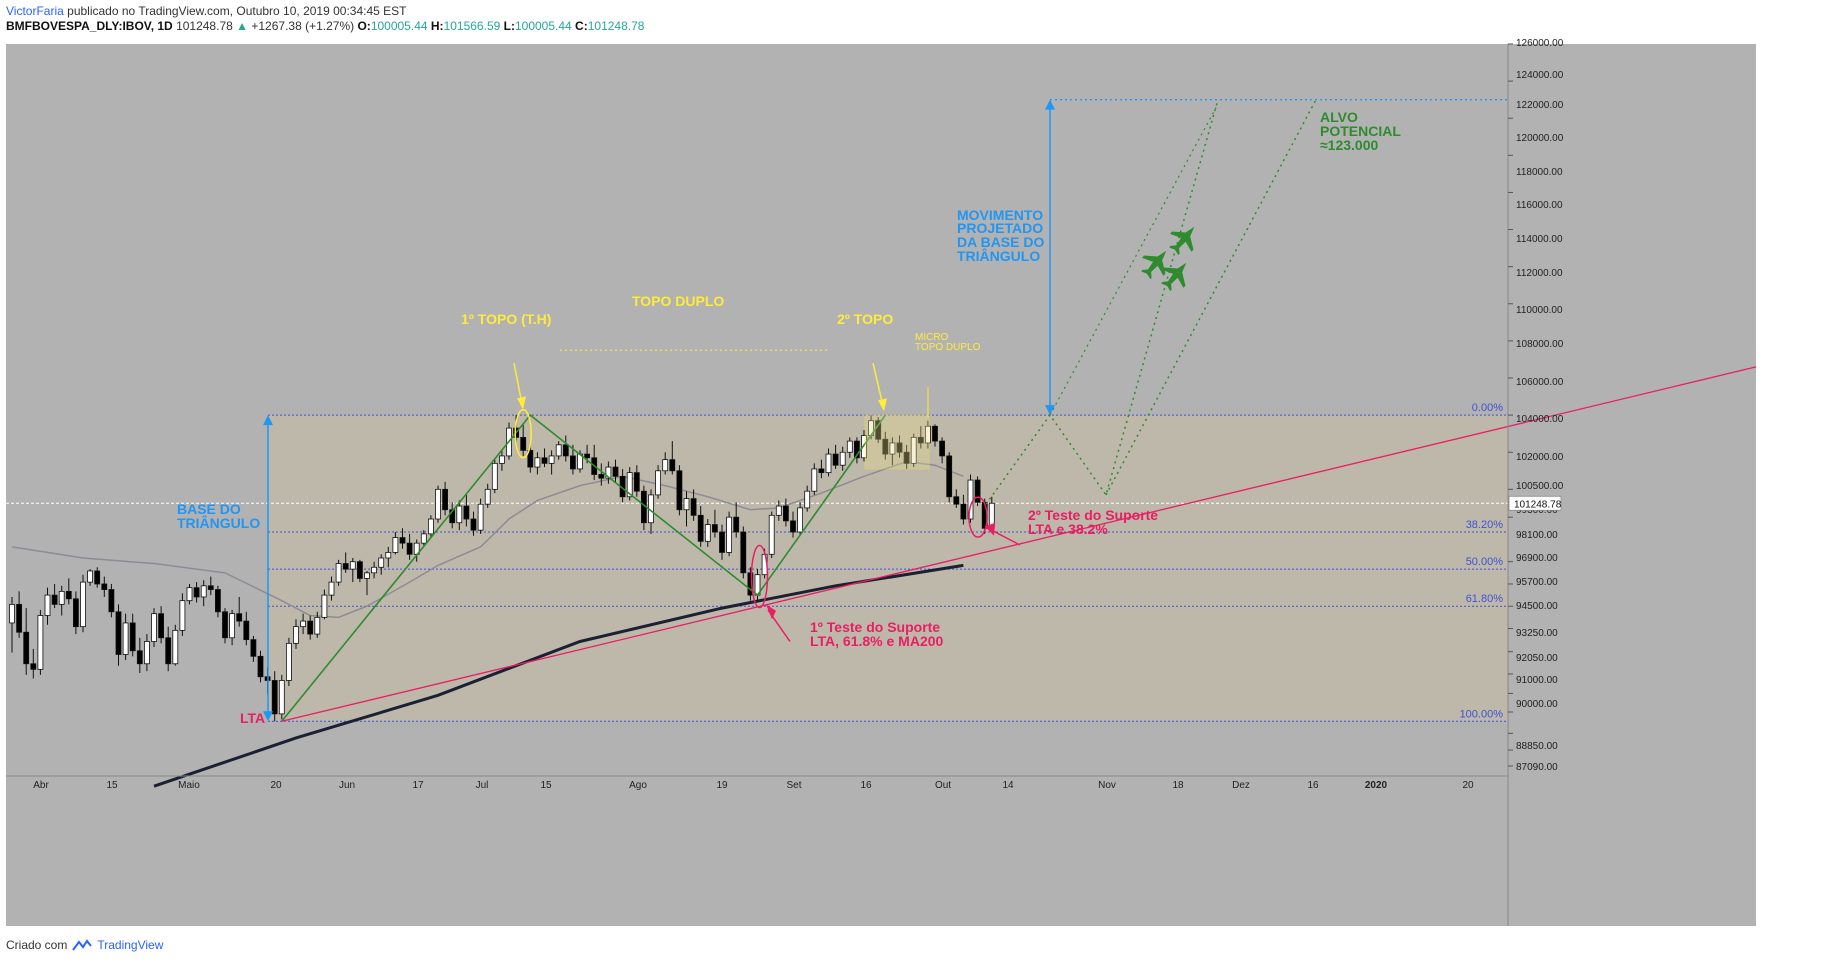  What do you see at coordinates (1540, 43) in the screenshot?
I see `price-tick-label: 126000.00` at bounding box center [1540, 43].